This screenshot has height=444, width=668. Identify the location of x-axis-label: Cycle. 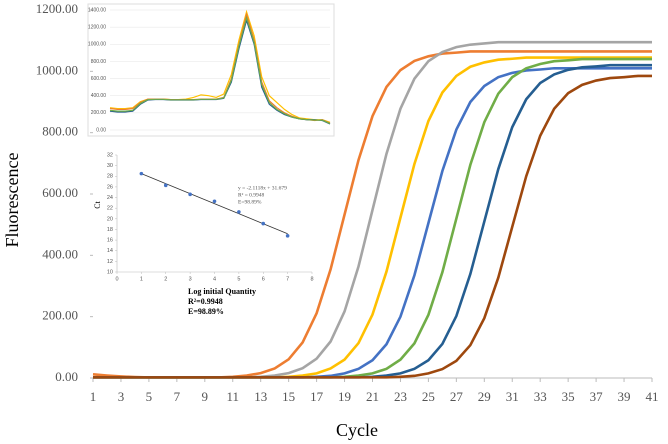
(357, 430).